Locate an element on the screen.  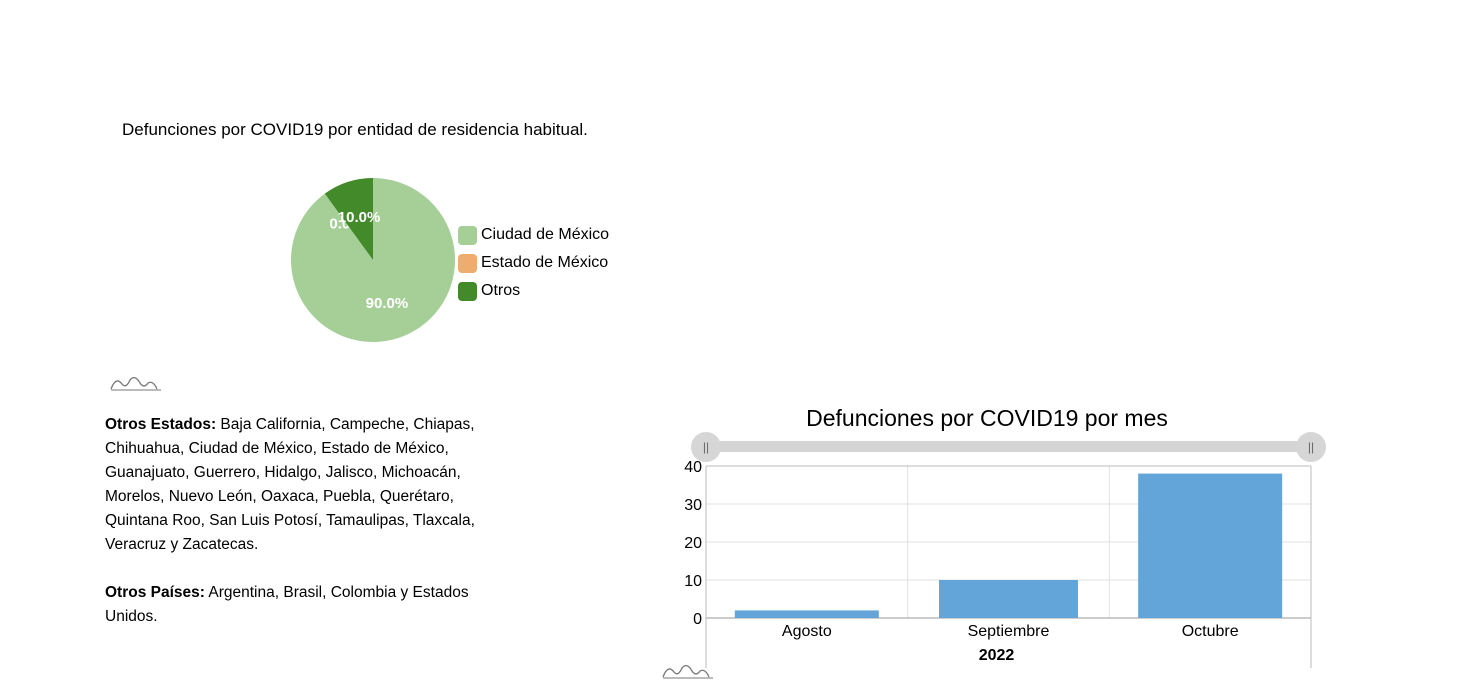
pie-slice-otros is located at coordinates (348, 219).